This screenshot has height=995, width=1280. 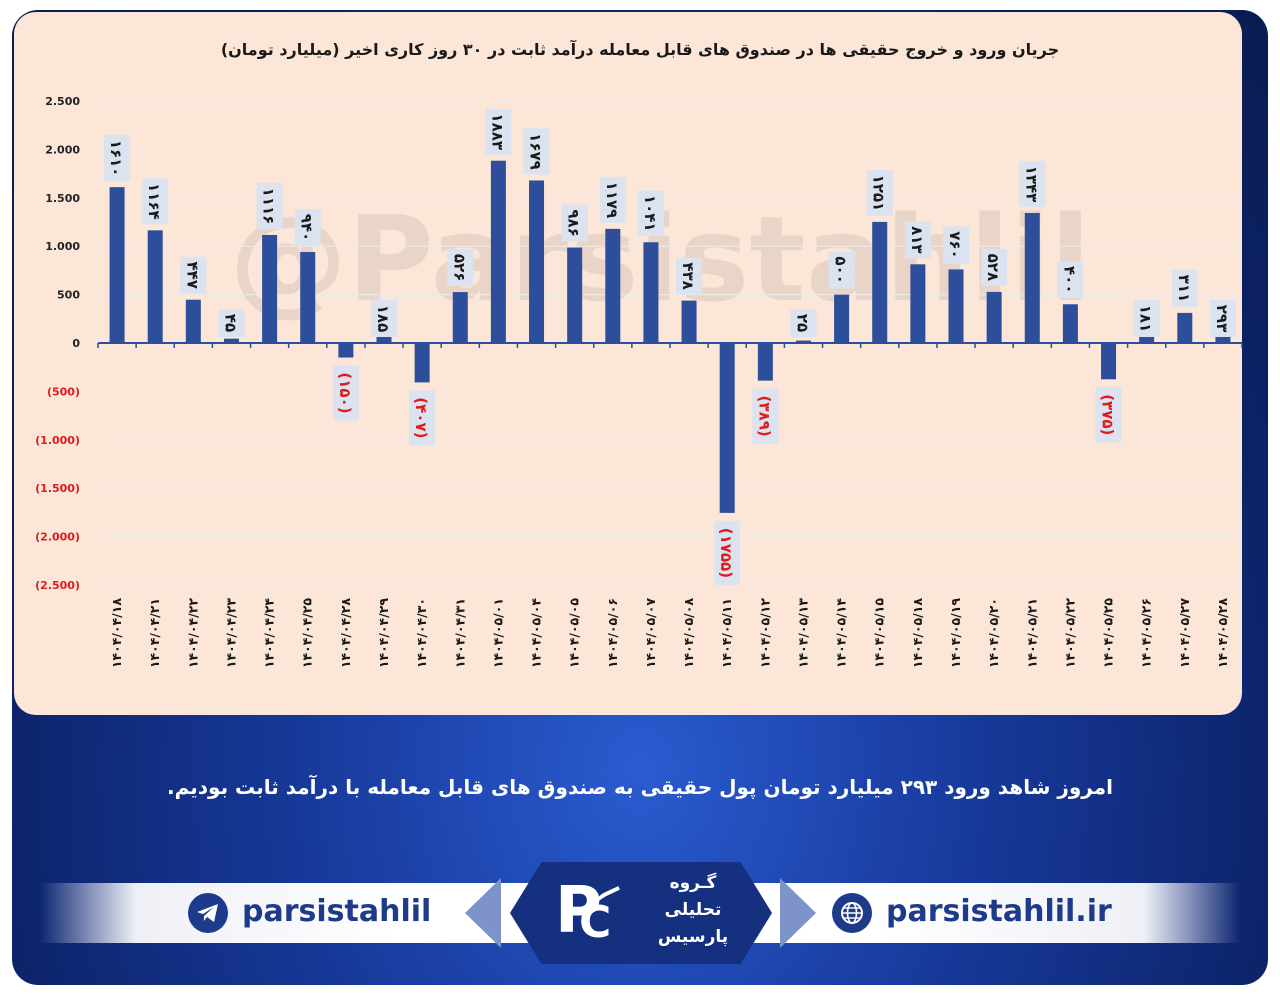 I want to click on data-label: ۹۴۰, so click(x=307, y=228).